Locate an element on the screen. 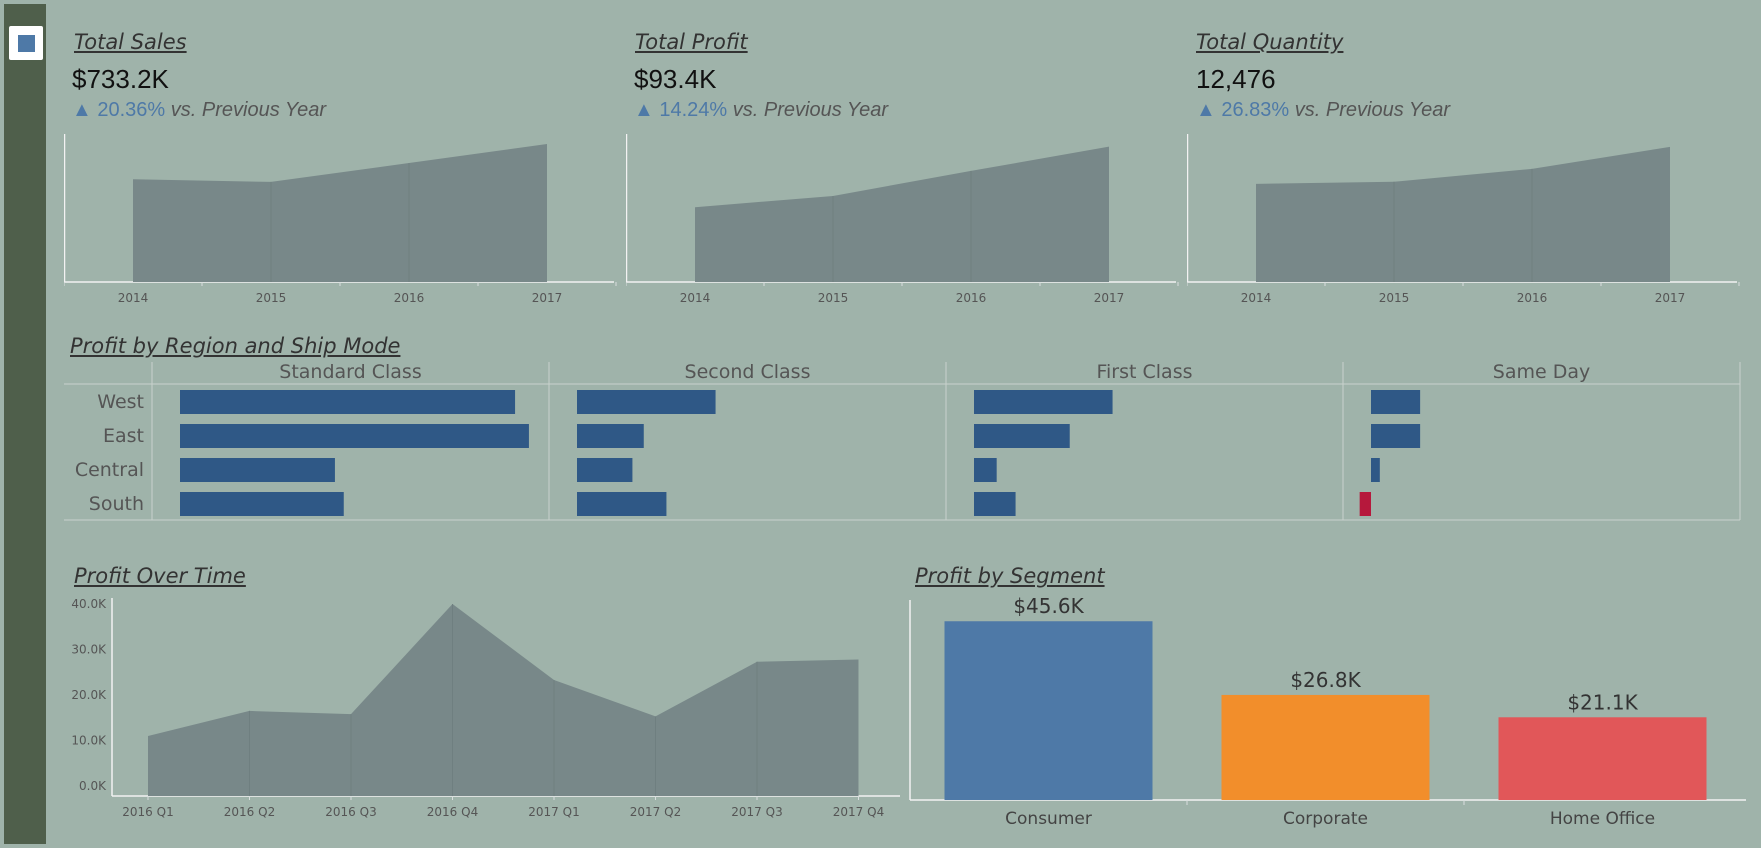 The image size is (1761, 848). menu-button is located at coordinates (26, 43).